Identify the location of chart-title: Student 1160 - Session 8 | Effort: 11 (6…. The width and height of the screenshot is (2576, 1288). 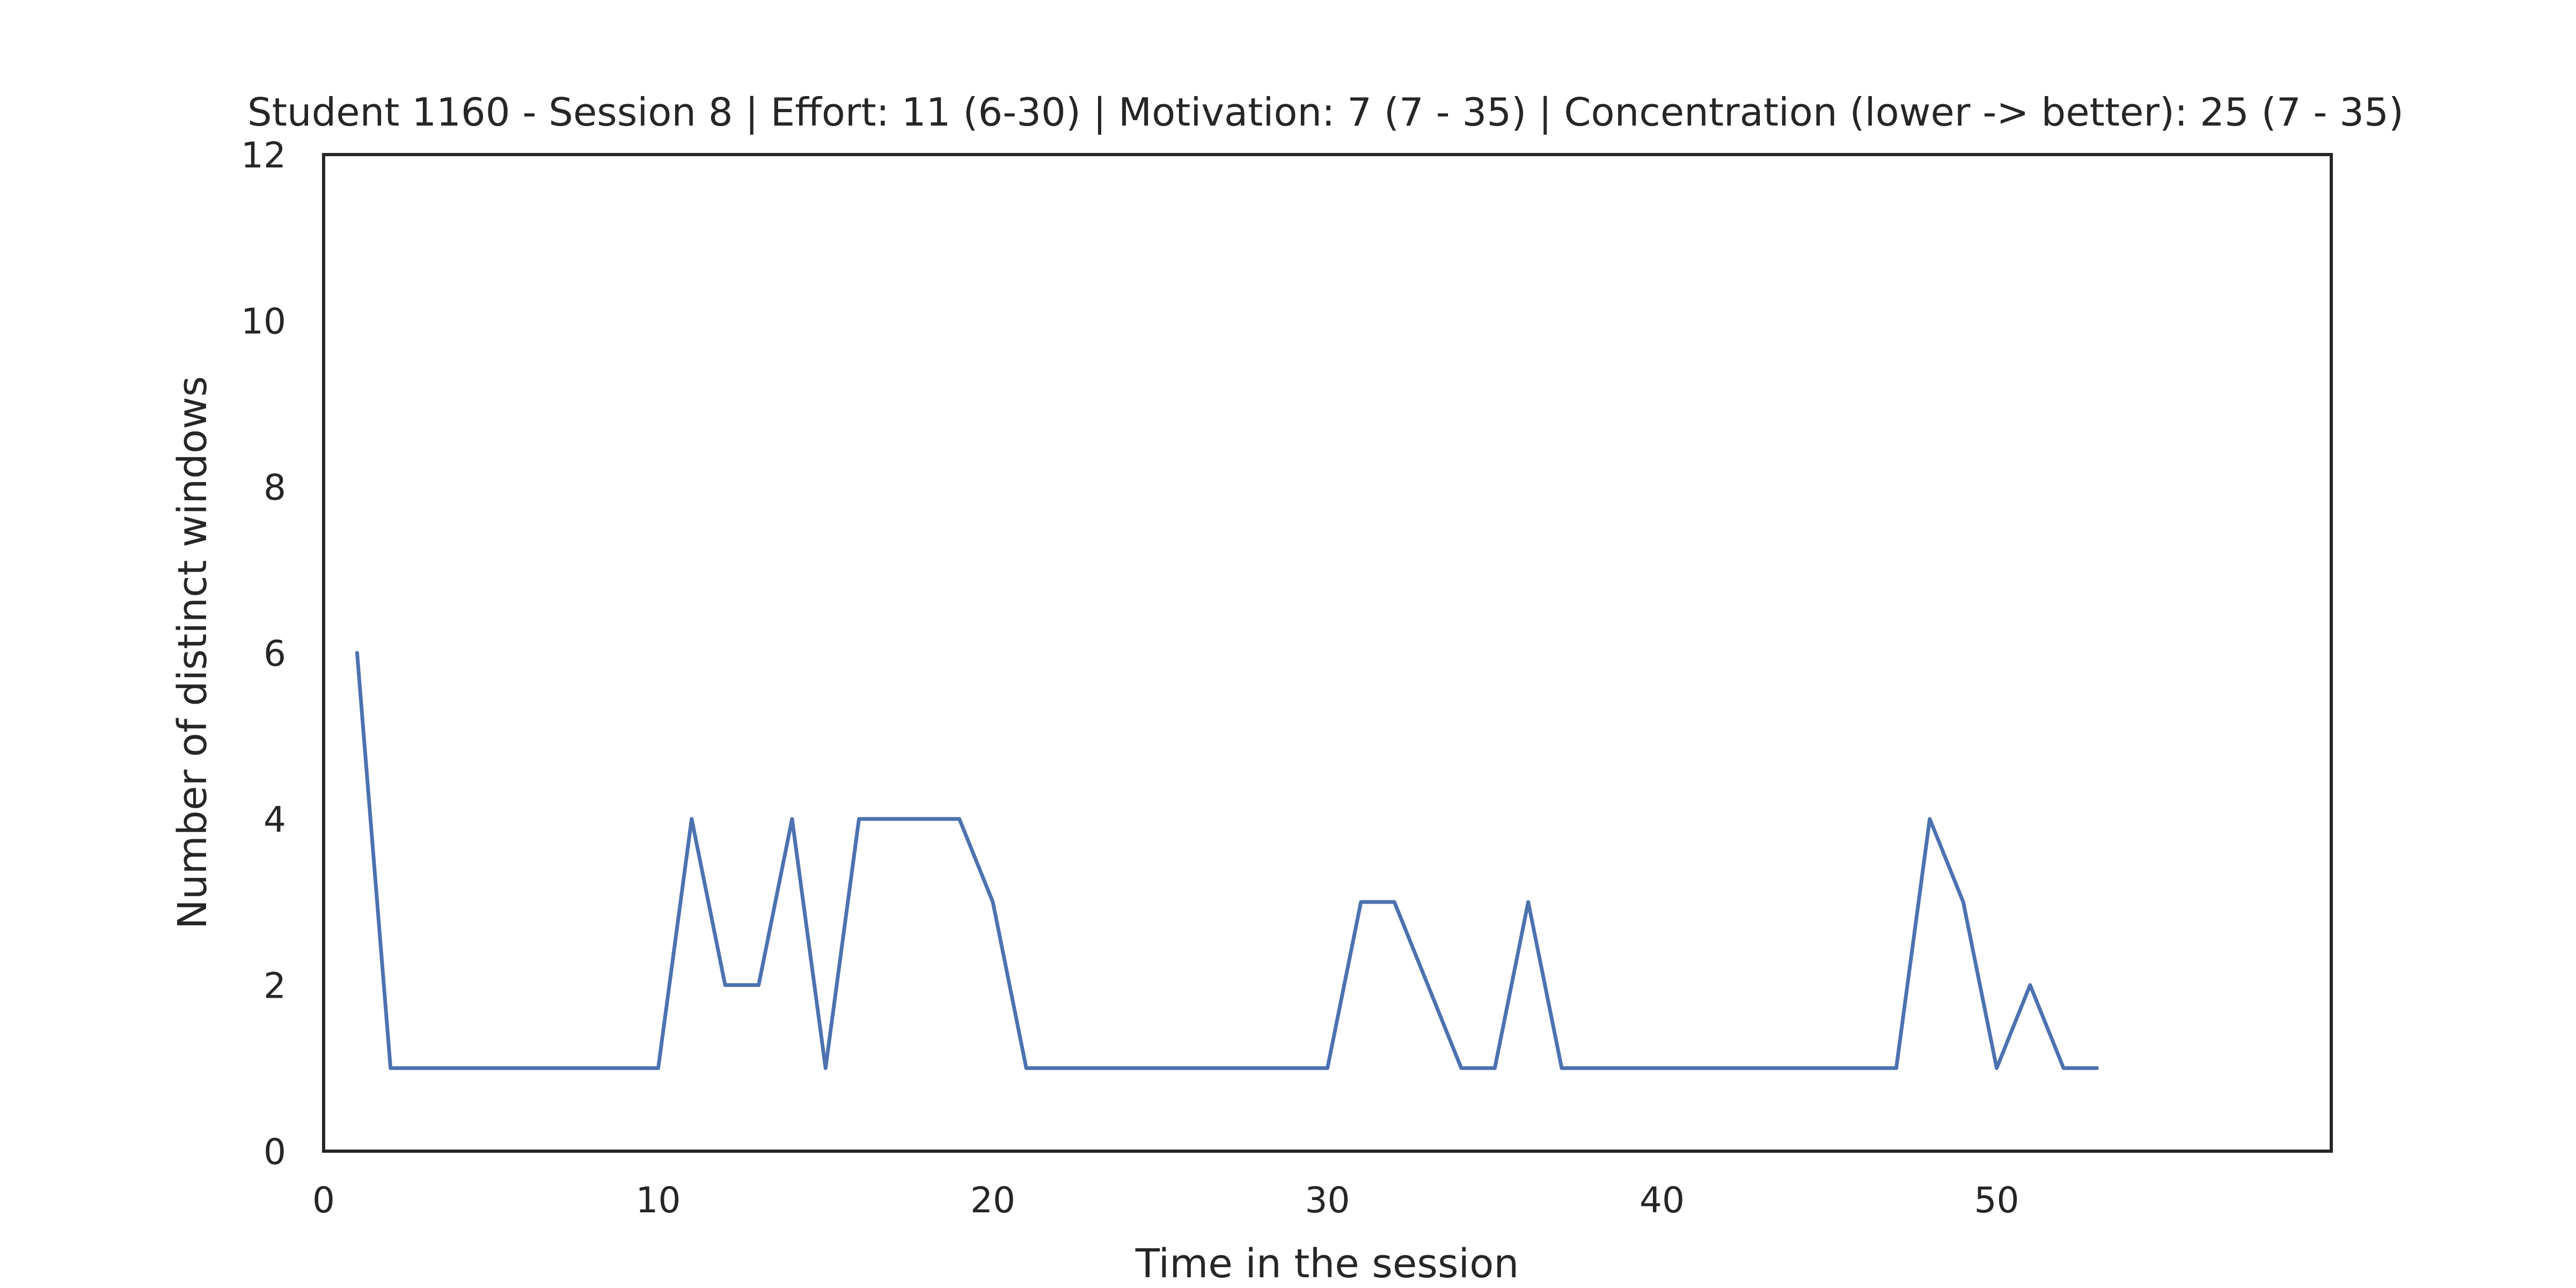
(1325, 112).